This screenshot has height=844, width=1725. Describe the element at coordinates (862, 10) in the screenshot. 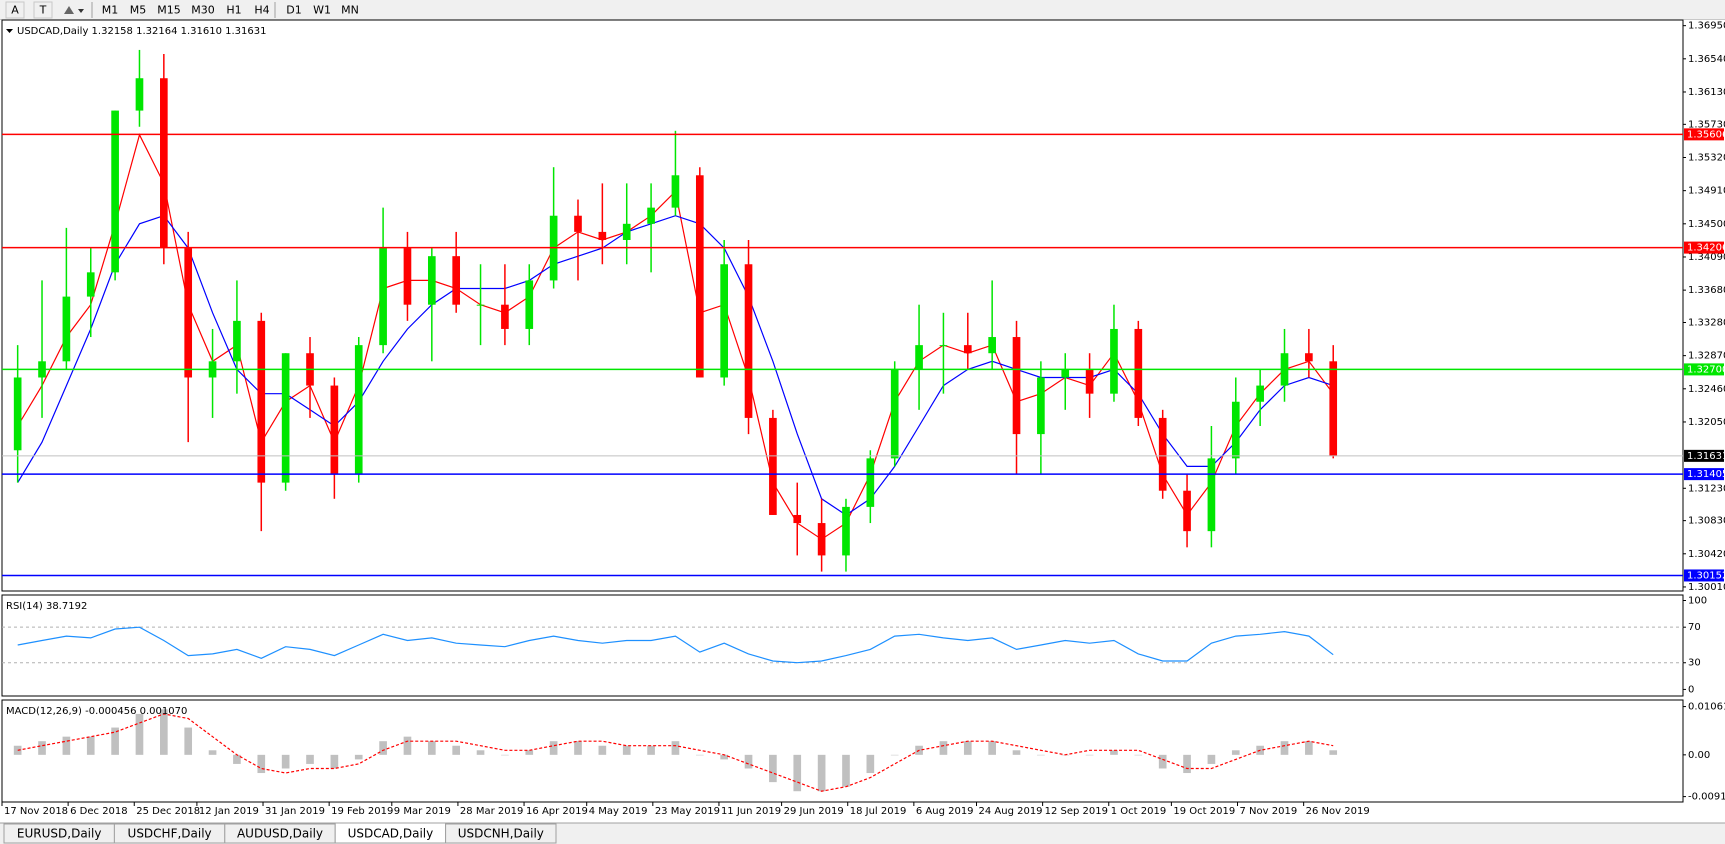

I see `toolbar` at that location.